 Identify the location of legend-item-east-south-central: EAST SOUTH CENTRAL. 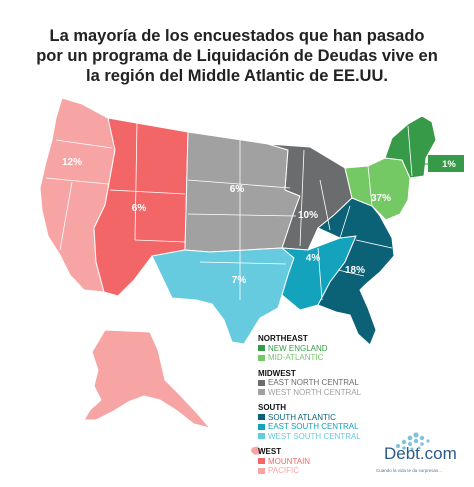
(309, 427).